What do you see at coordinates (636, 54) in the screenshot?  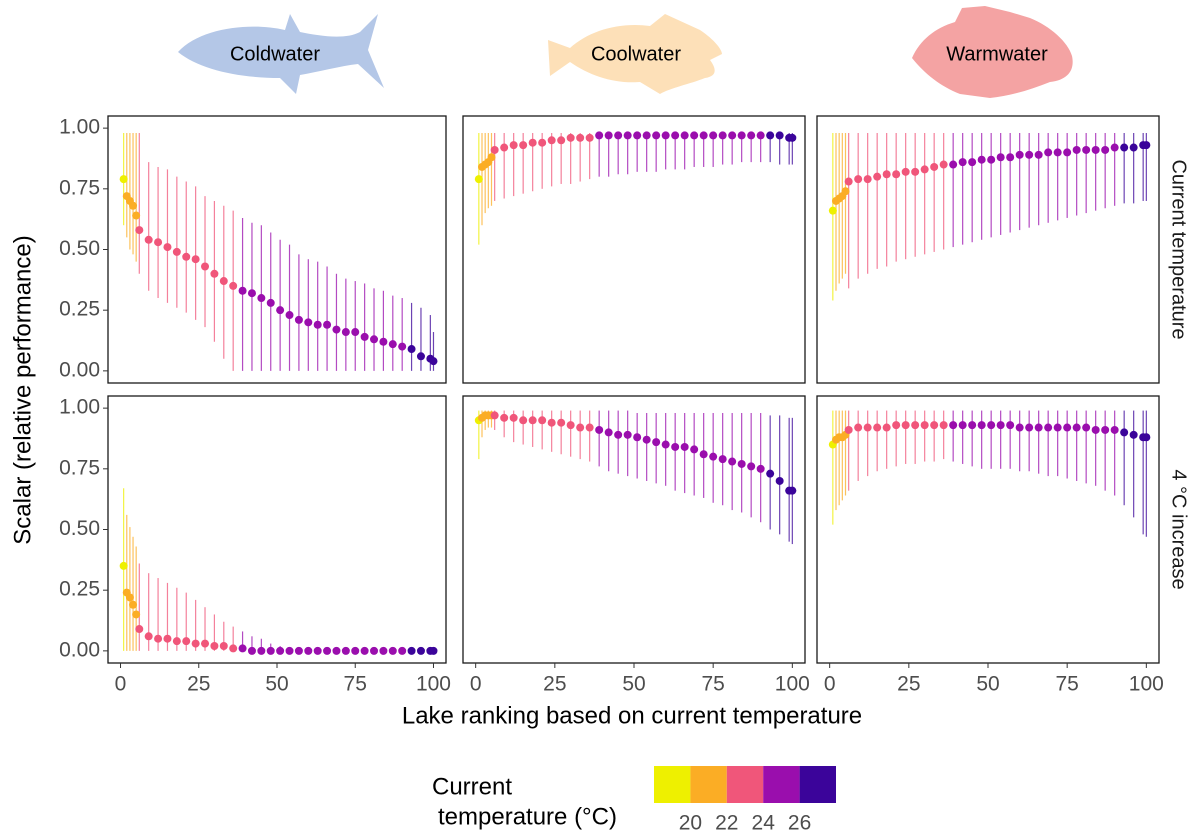 I see `column-title: Coolwater` at bounding box center [636, 54].